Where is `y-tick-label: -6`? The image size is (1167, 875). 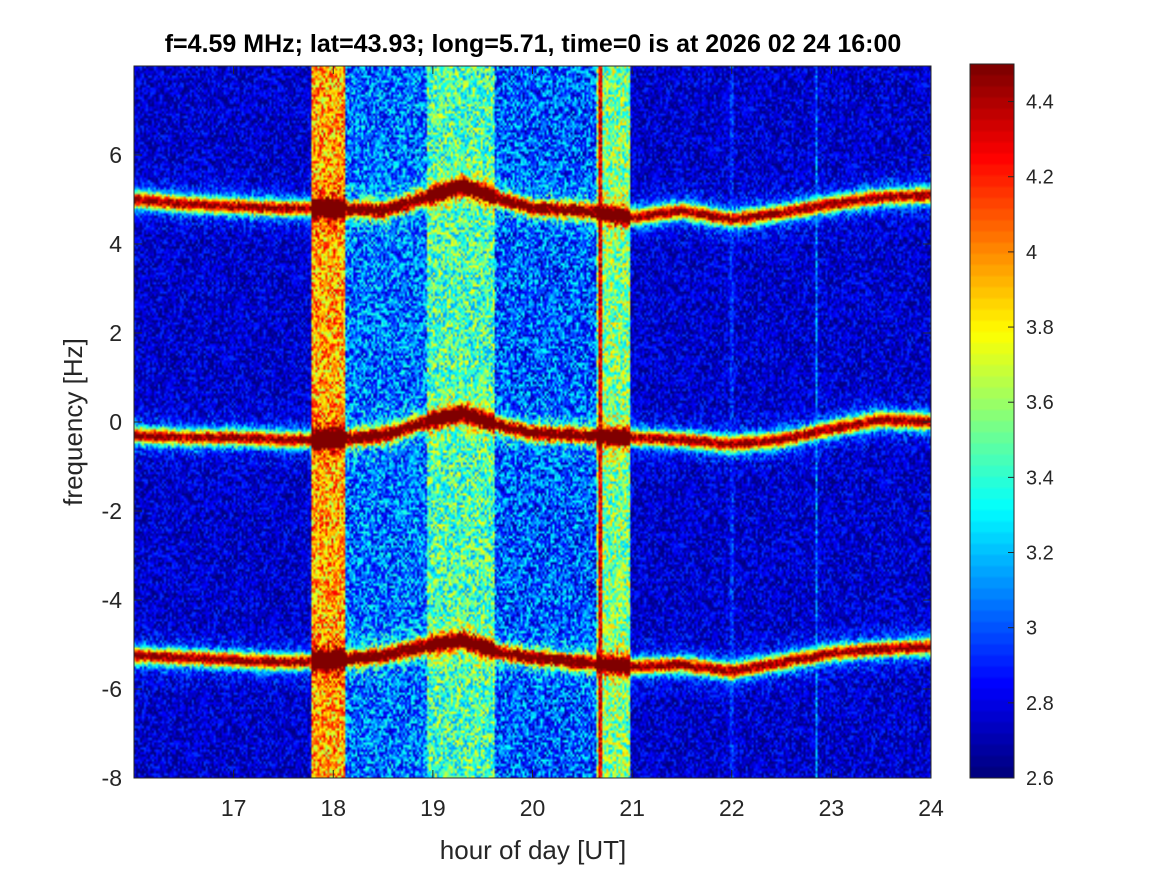 y-tick-label: -6 is located at coordinates (112, 689).